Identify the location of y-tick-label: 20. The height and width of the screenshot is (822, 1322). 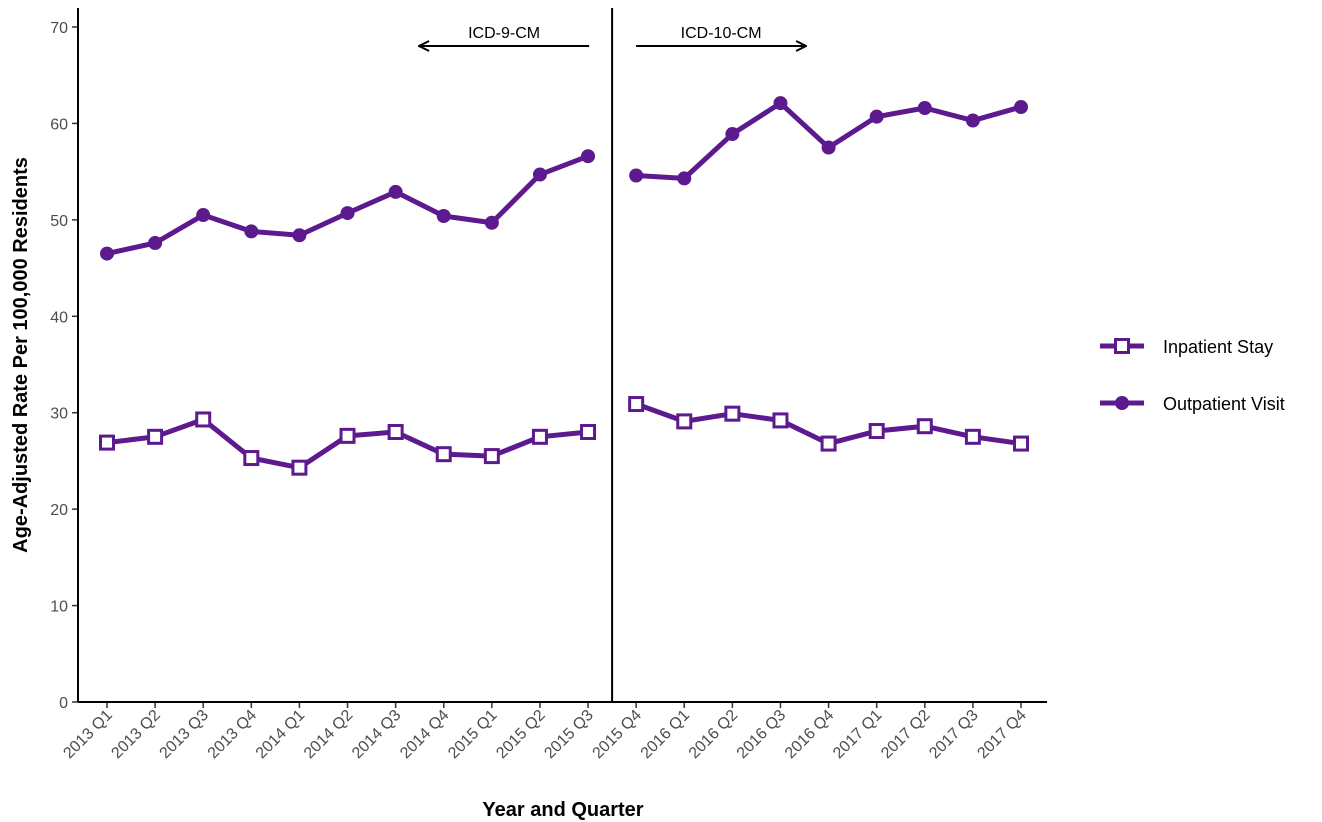
(59, 510).